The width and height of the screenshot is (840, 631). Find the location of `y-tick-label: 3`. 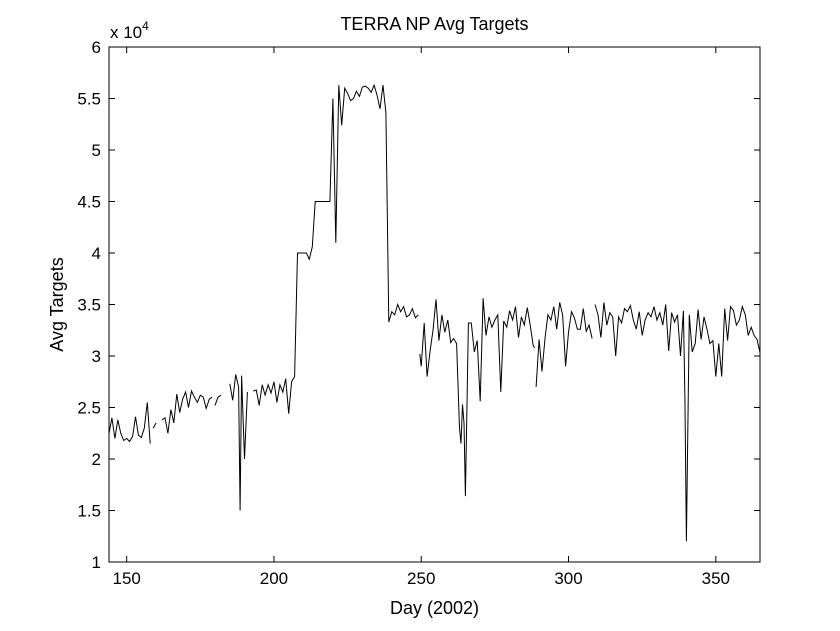

y-tick-label: 3 is located at coordinates (96, 356).